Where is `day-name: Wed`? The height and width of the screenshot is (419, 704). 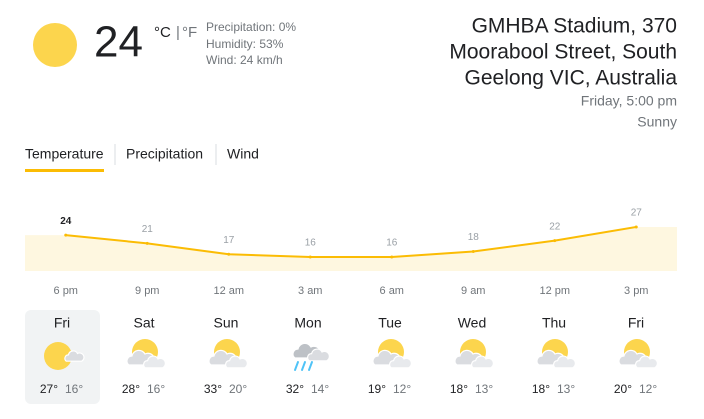 day-name: Wed is located at coordinates (472, 323).